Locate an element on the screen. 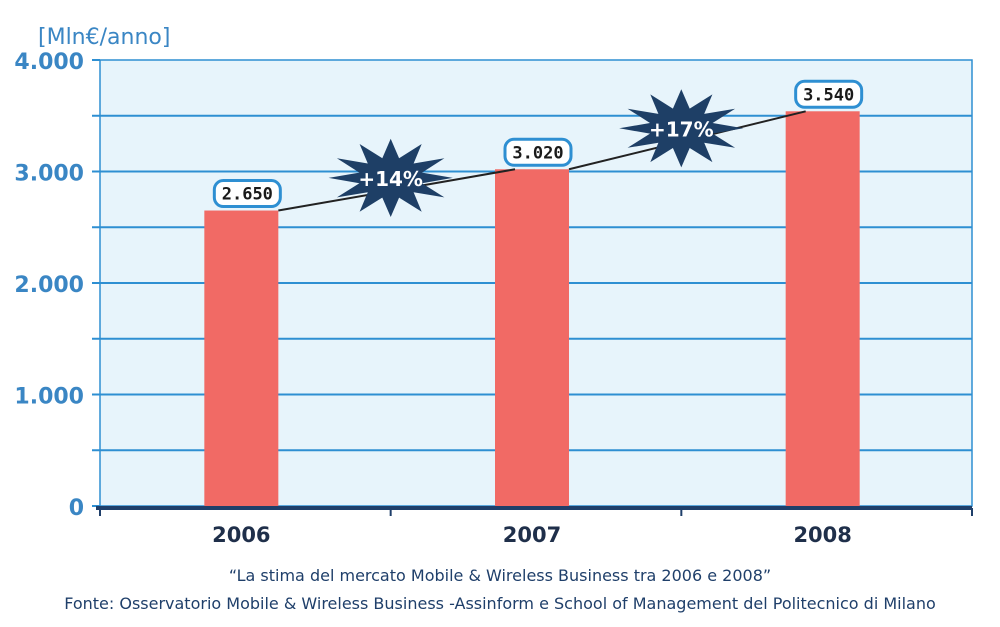  value-labels: 2.650 3.020 3.540 is located at coordinates (538, 144).